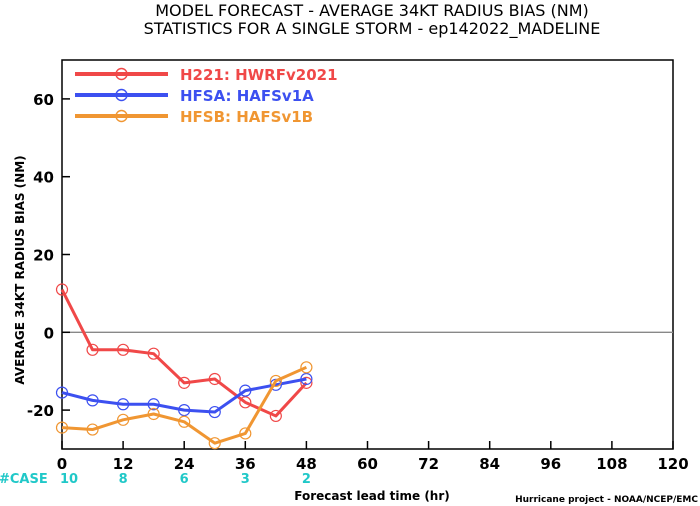 Image resolution: width=700 pixels, height=506 pixels. What do you see at coordinates (43, 178) in the screenshot?
I see `y-tick-label: 40` at bounding box center [43, 178].